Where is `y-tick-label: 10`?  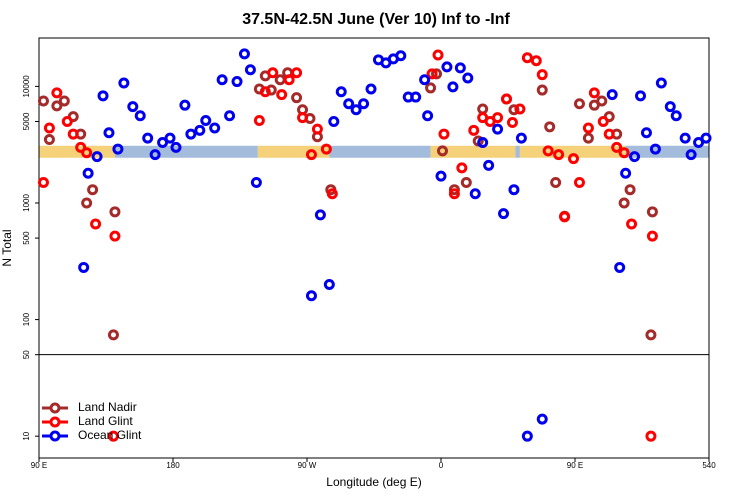
y-tick-label: 10 is located at coordinates (26, 435).